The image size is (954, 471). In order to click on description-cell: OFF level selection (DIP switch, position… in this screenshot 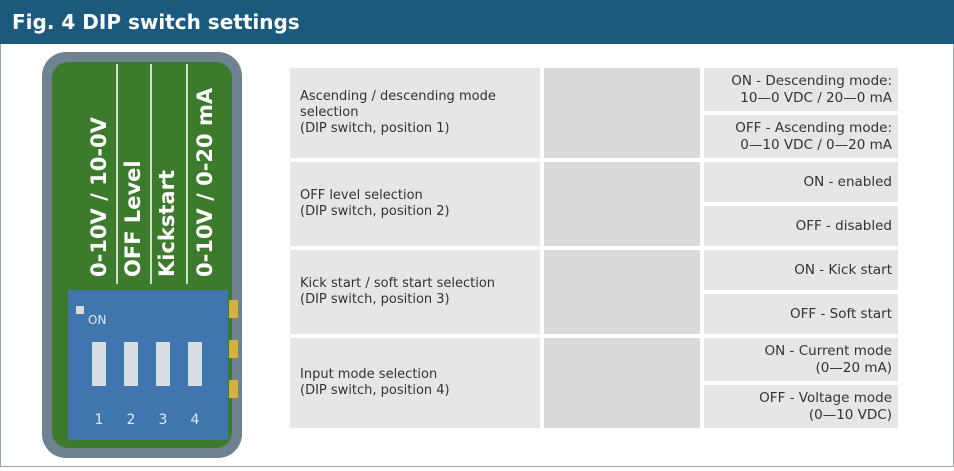, I will do `click(415, 204)`.